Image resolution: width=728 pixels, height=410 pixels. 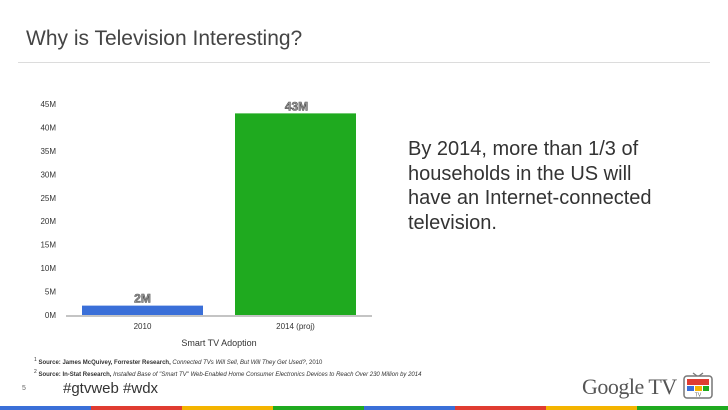 I want to click on bar-2014, so click(x=295, y=214).